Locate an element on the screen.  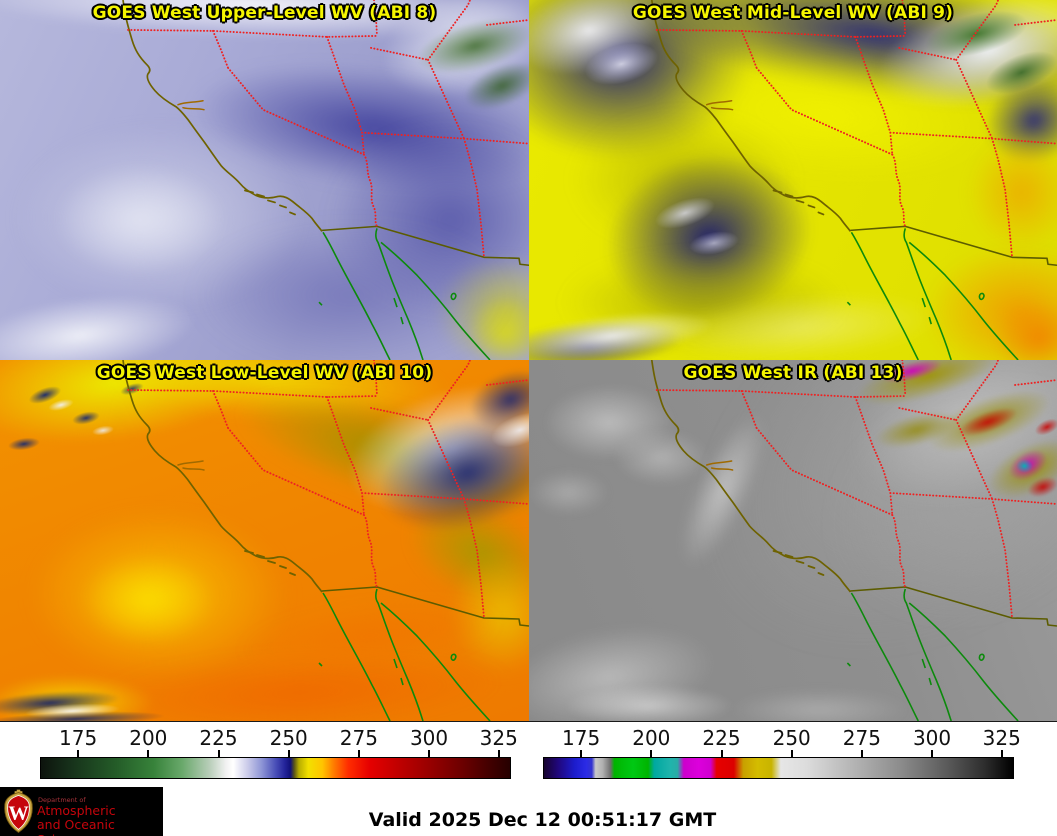
wv-colorbar-tick-label: 175 is located at coordinates (78, 738).